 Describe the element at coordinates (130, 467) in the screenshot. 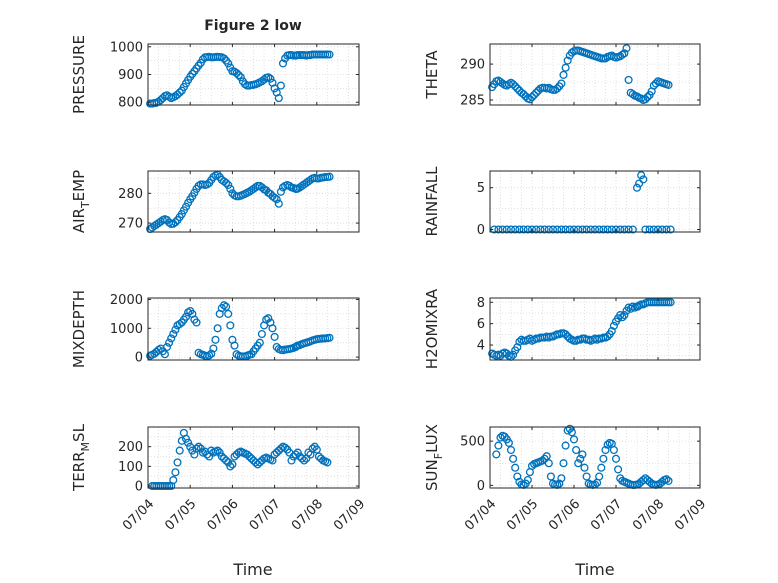

I see `y-tick-label: 100` at that location.